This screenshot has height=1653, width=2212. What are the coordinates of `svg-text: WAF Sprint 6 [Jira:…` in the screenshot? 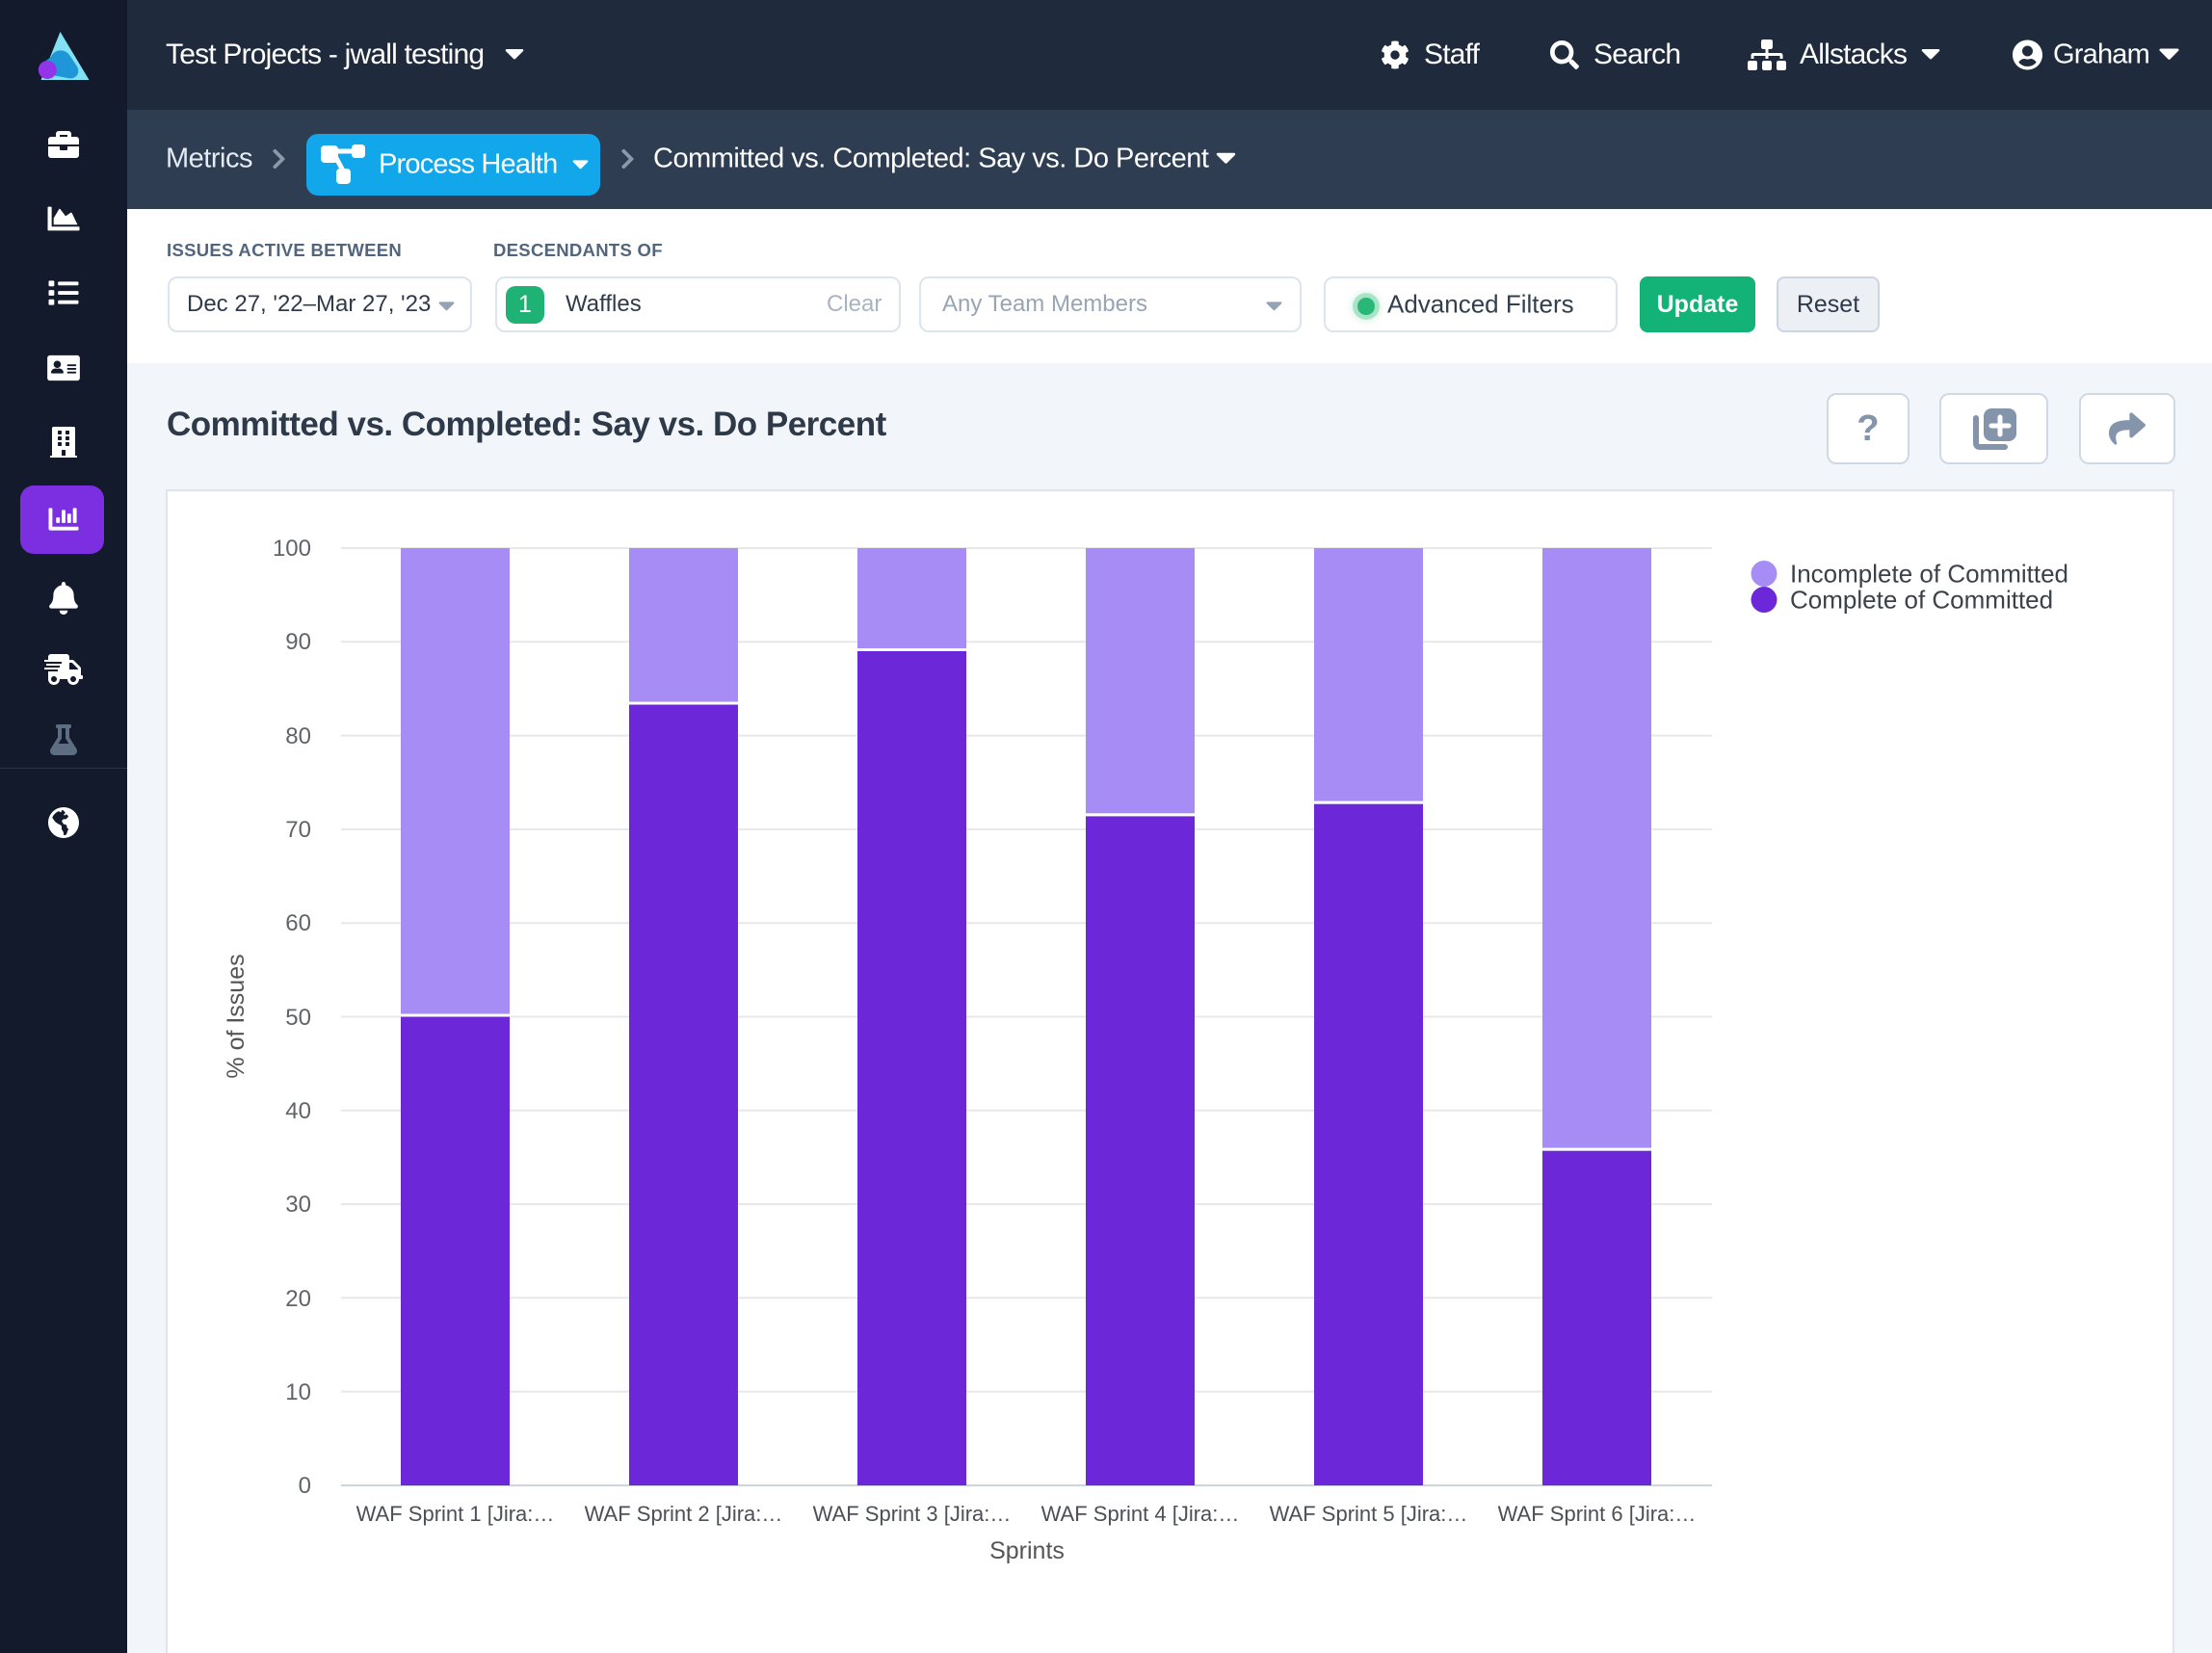 It's located at (1597, 1514).